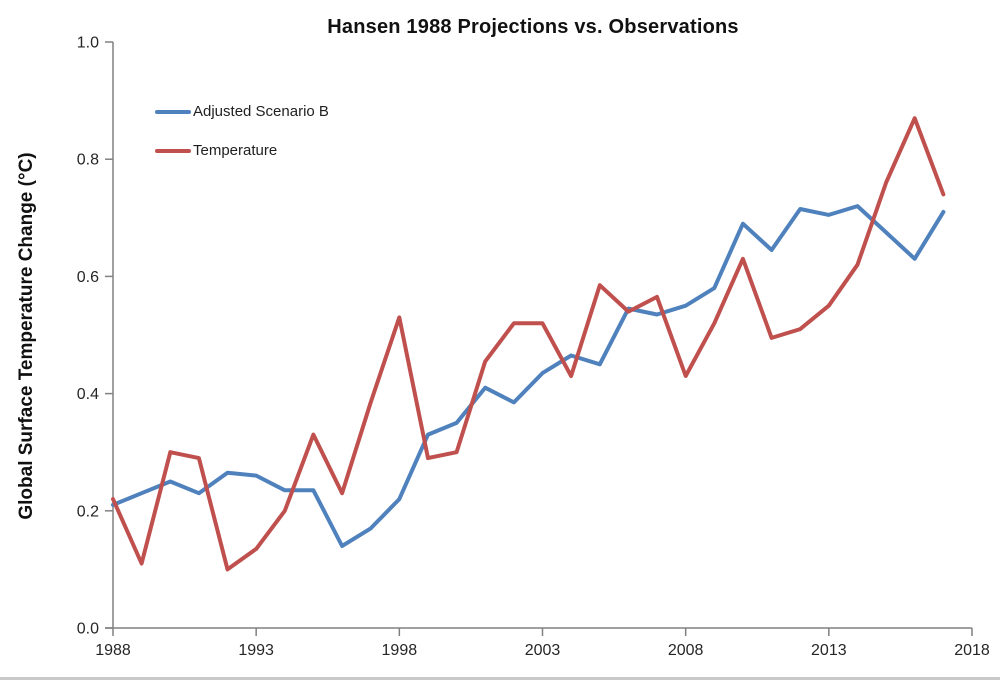  I want to click on x-tick-label: 2003, so click(543, 650).